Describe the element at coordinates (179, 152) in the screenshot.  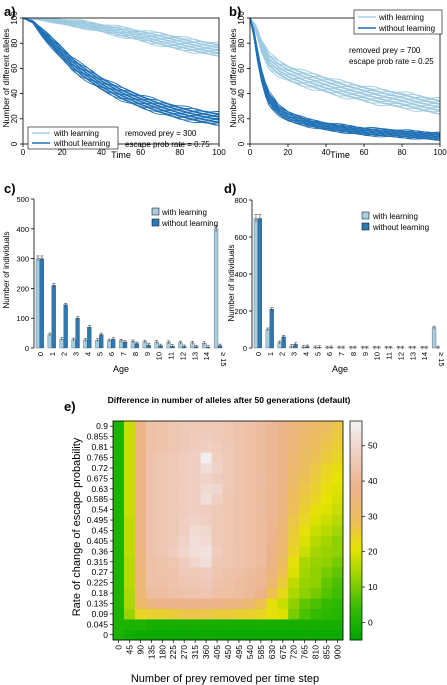
I see `panel-a-xtick-label: 80` at that location.